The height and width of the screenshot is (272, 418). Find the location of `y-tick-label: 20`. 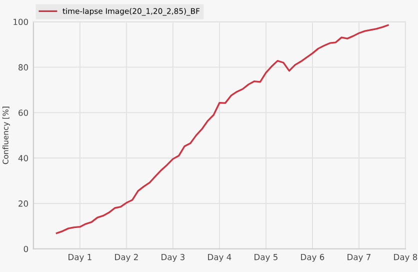

y-tick-label: 20 is located at coordinates (23, 203).